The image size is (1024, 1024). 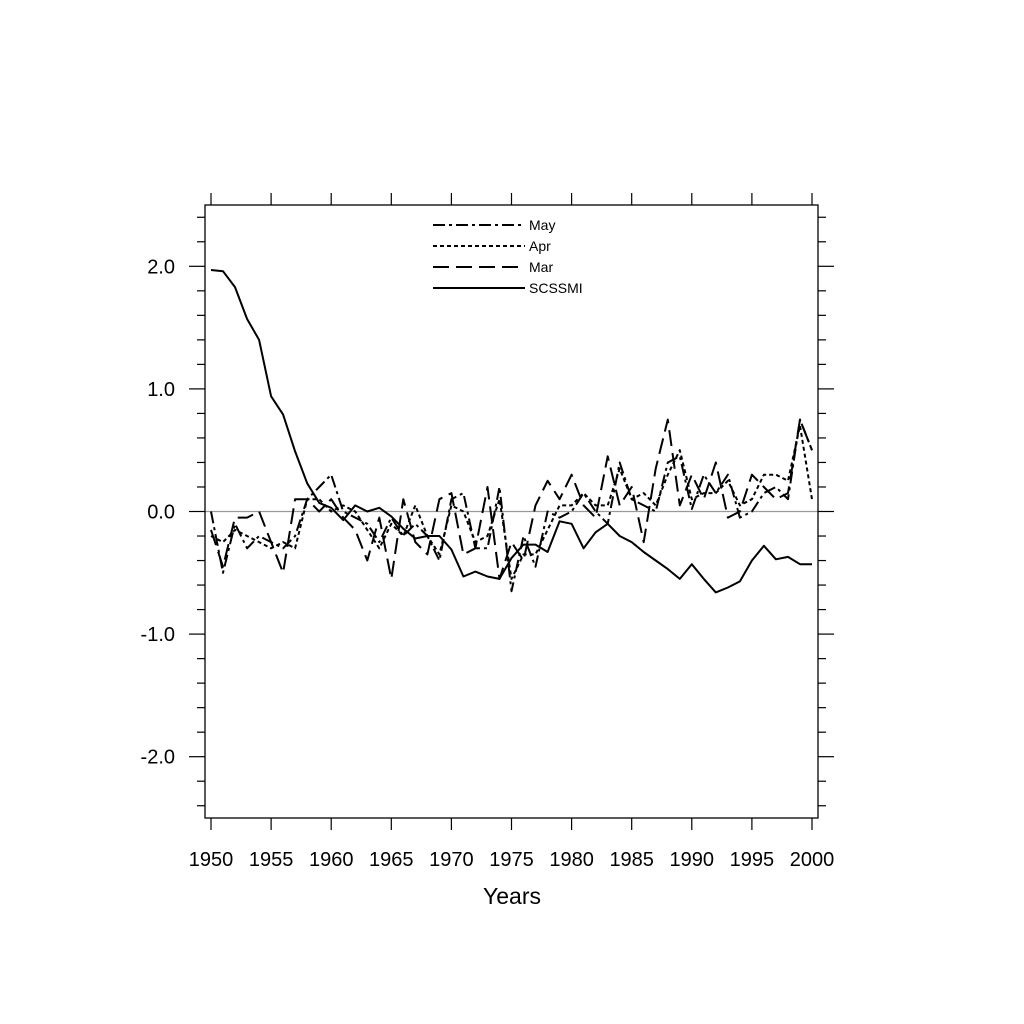 I want to click on legend: May Apr Mar SCSSMI, so click(x=508, y=256).